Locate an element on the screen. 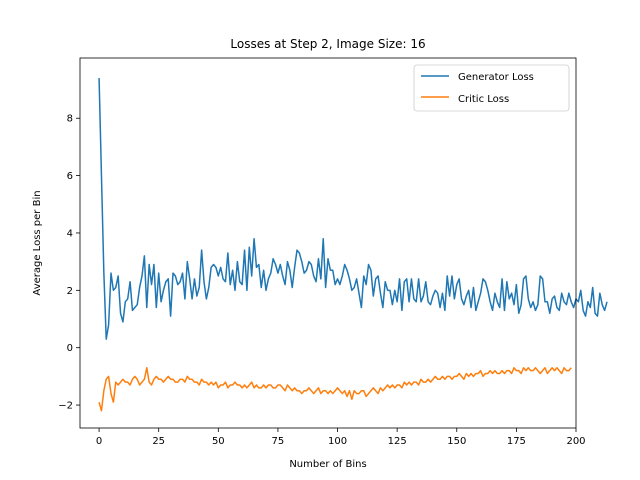 Image resolution: width=640 pixels, height=480 pixels. x-axis-label: Number of Bins is located at coordinates (327, 464).